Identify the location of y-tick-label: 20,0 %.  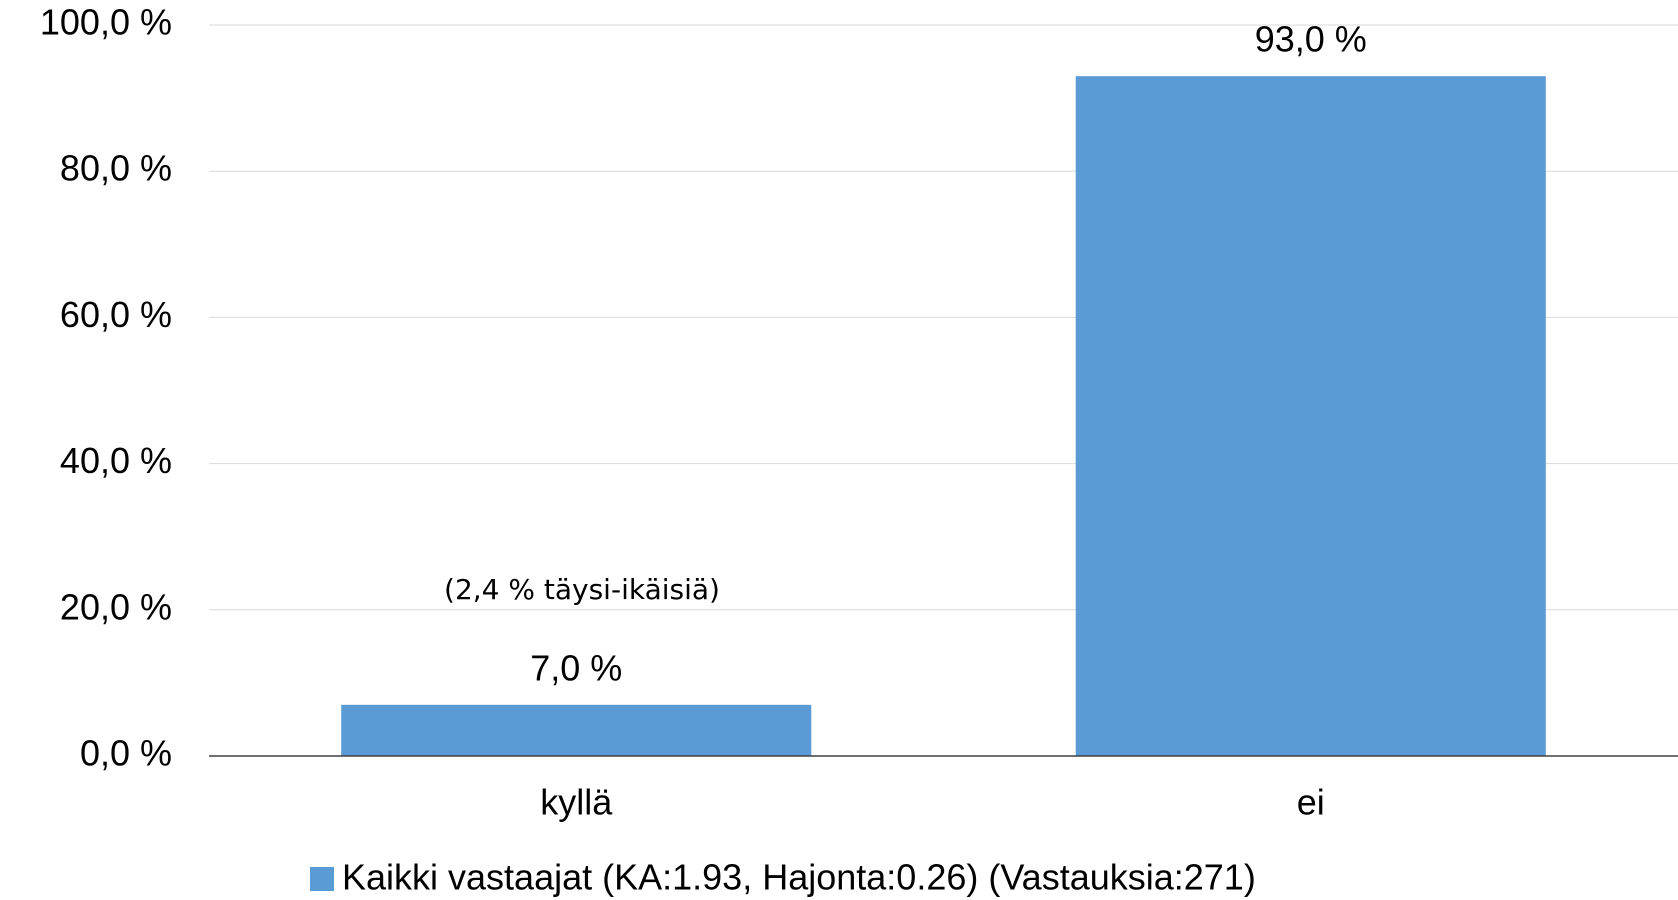
(116, 606).